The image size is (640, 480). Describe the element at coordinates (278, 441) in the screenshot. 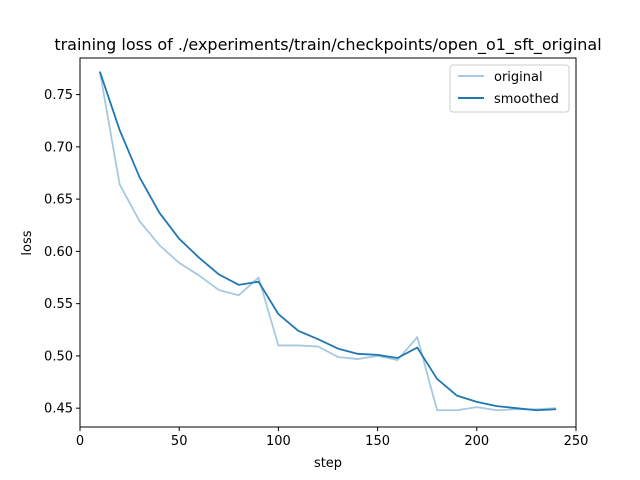

I see `x-tick-label: 100` at that location.